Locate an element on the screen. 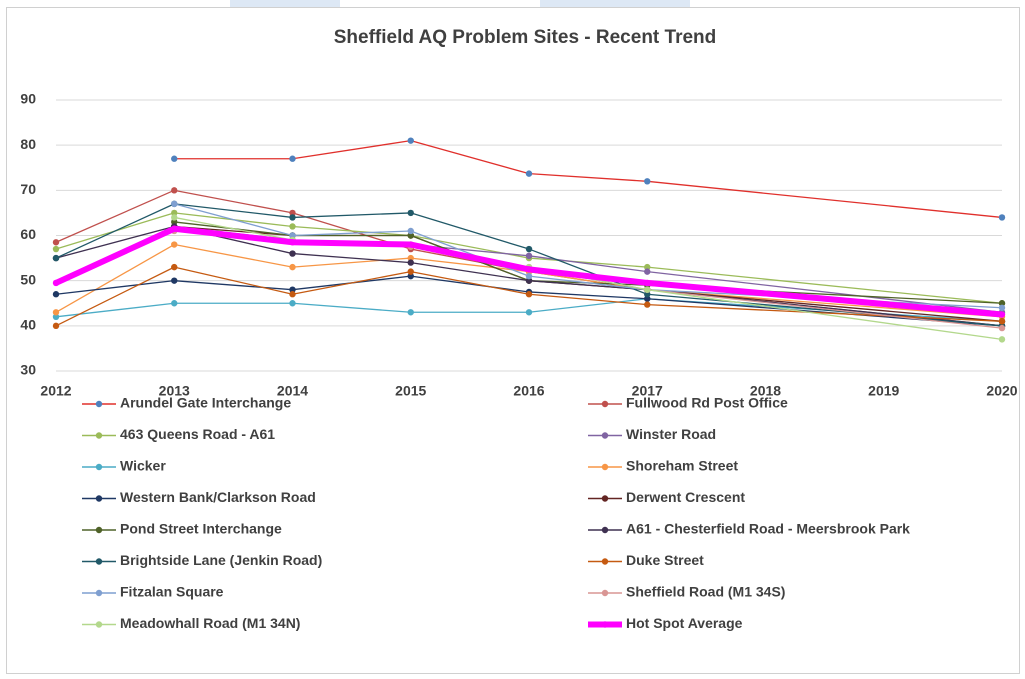 This screenshot has width=1025, height=679. legend-label: Pond Street Interchange is located at coordinates (201, 529).